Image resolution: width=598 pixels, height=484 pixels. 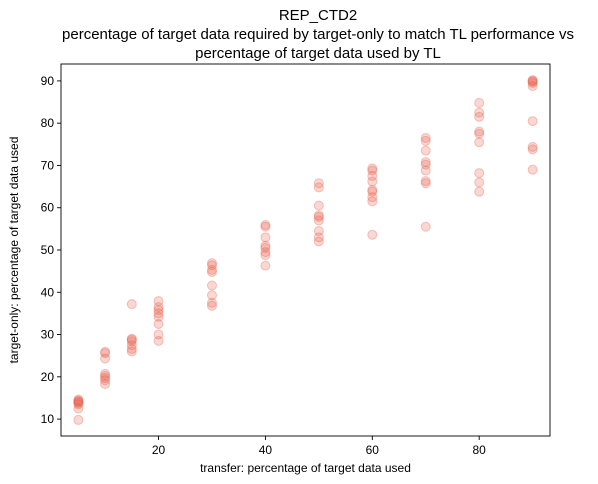 What do you see at coordinates (48, 335) in the screenshot?
I see `y-tick-label: 30` at bounding box center [48, 335].